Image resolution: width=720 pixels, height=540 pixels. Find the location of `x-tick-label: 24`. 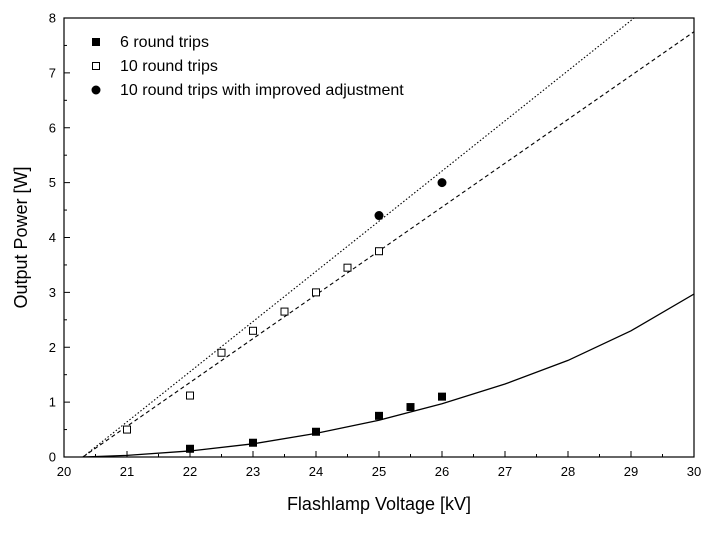

x-tick-label: 24 is located at coordinates (316, 471).